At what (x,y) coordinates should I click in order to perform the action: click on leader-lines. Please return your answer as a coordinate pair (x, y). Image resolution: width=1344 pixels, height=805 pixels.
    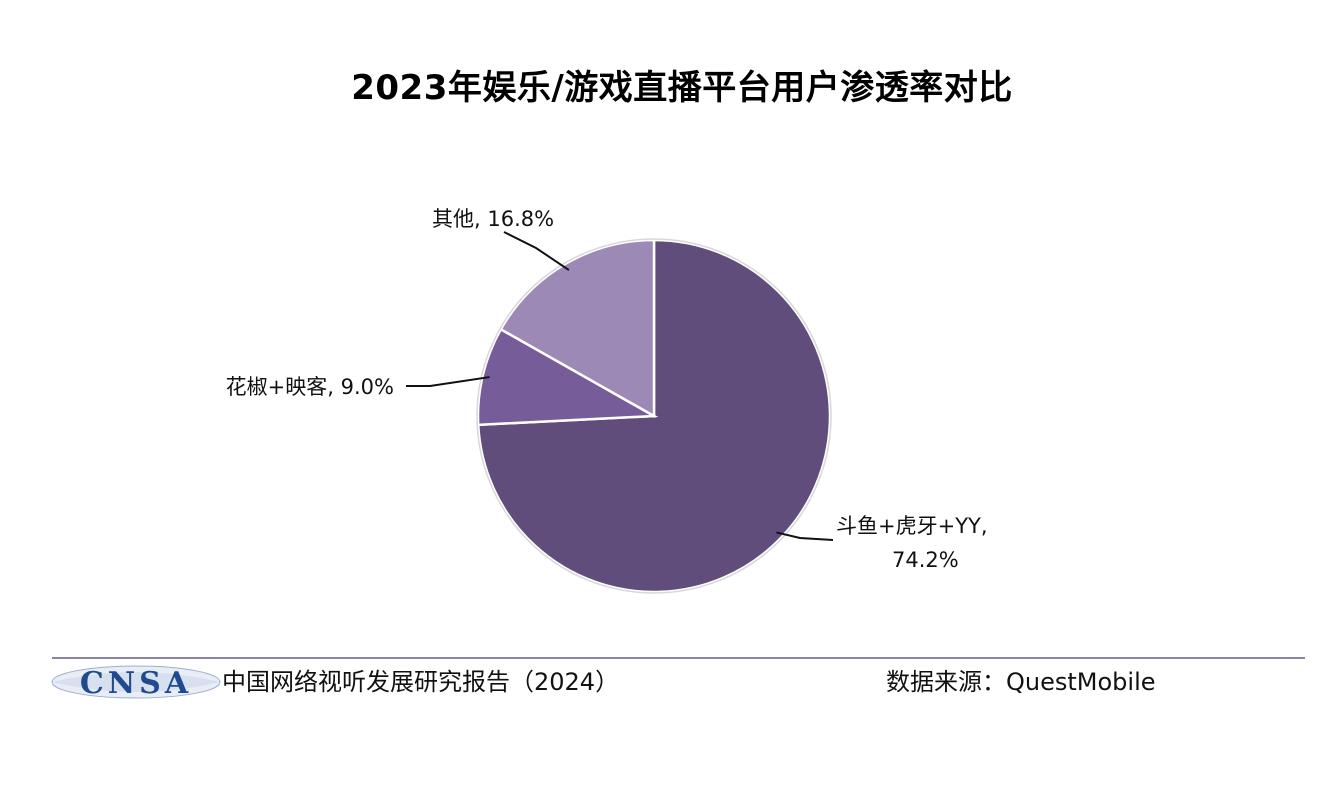
    Looking at the image, I should click on (620, 386).